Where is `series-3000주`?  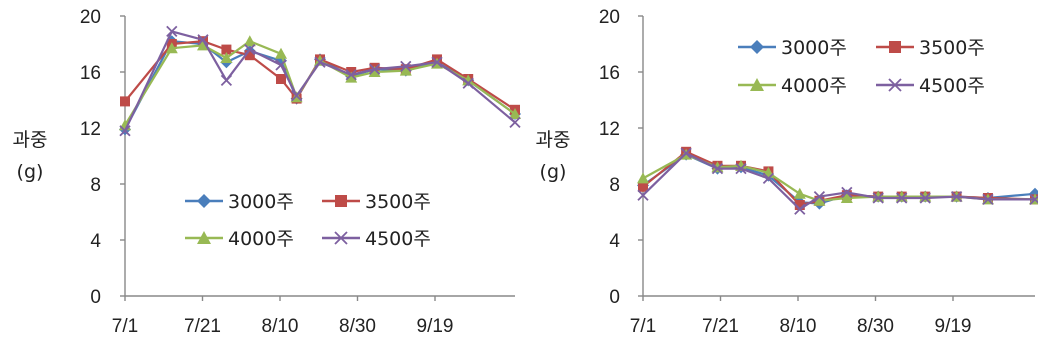
series-3000주 is located at coordinates (320, 85).